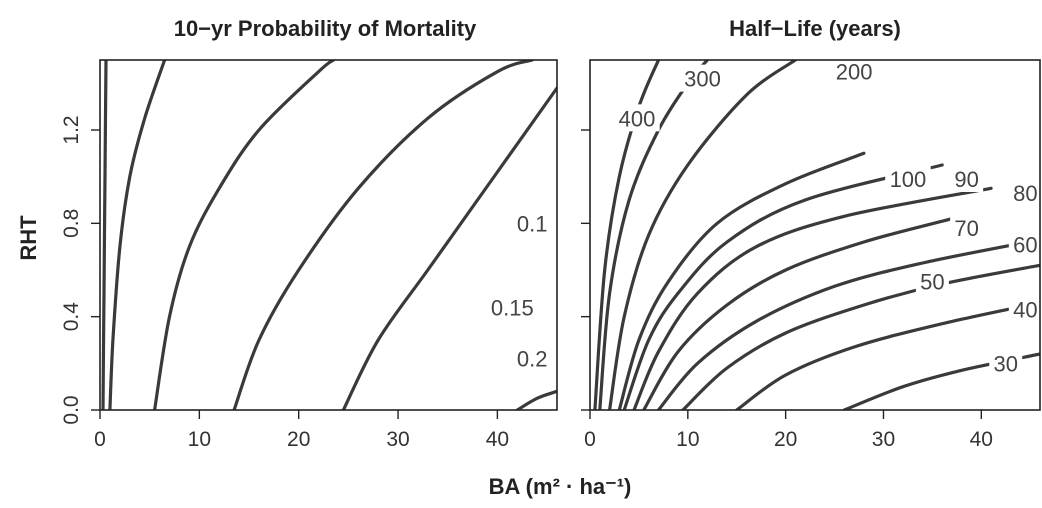 The width and height of the screenshot is (1042, 508). I want to click on contour-label-text-0-2: 0.2, so click(532, 359).